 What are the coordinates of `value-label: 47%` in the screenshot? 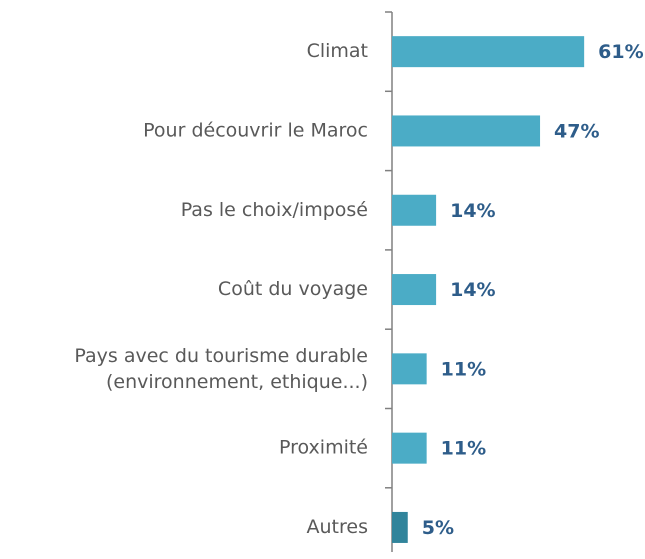 It's located at (576, 131).